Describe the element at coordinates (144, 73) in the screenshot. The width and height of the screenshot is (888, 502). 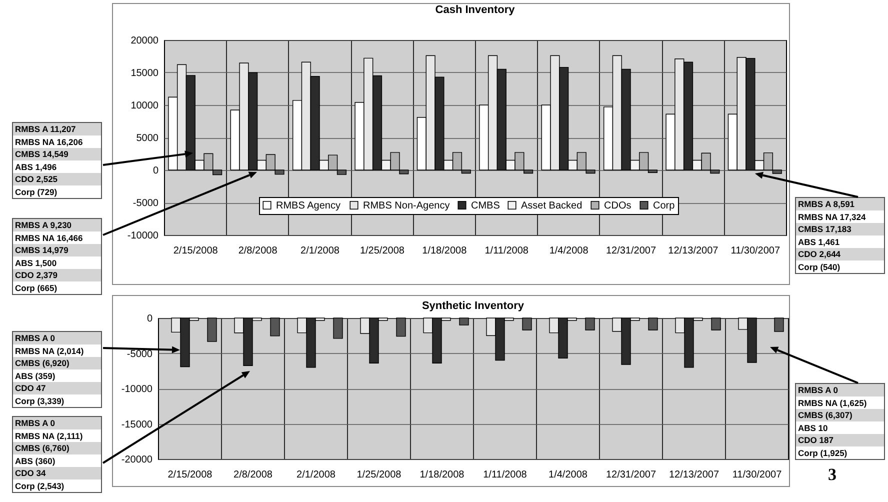
I see `y-tick-label: 15000` at that location.